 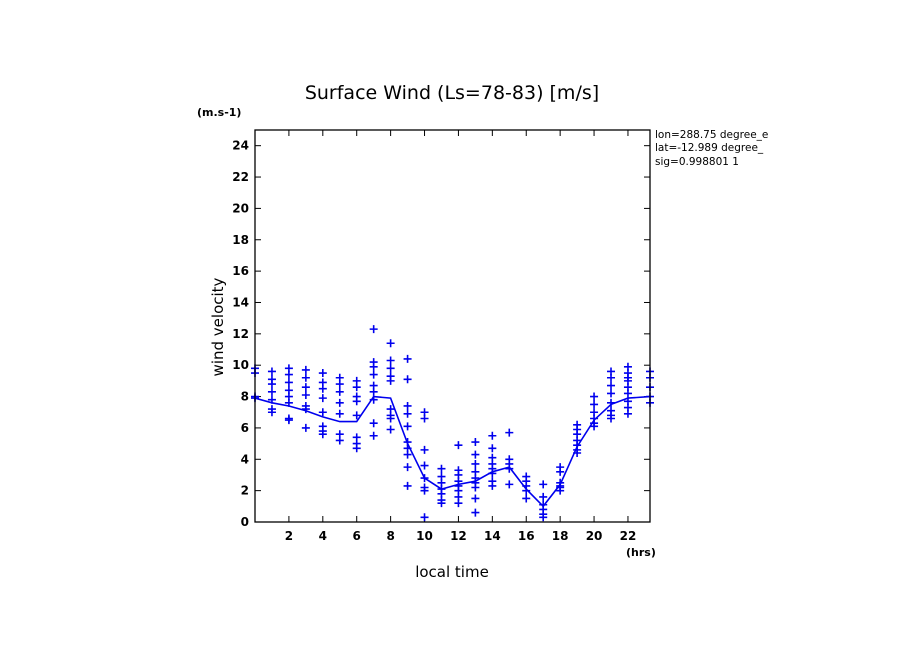 I want to click on x-tick-label: 6, so click(x=357, y=536).